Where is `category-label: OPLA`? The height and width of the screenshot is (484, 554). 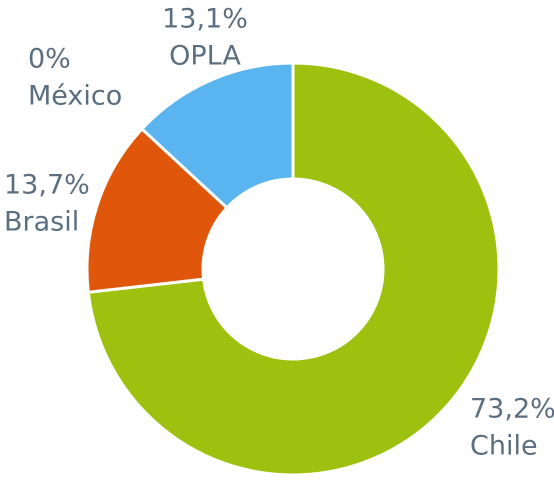
category-label: OPLA is located at coordinates (205, 56).